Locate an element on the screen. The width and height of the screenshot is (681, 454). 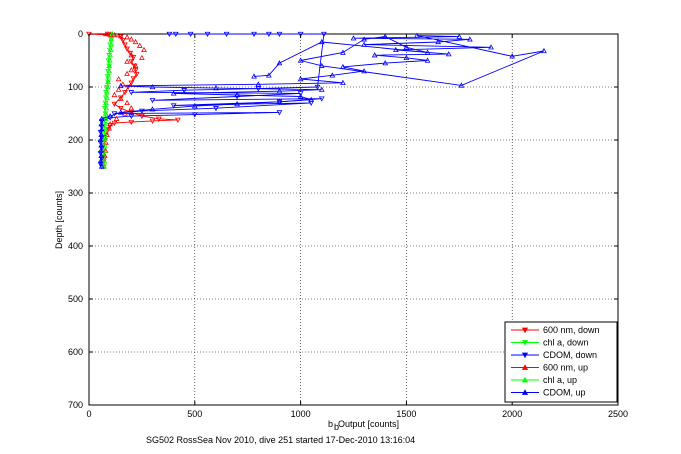
legend-box is located at coordinates (561, 362).